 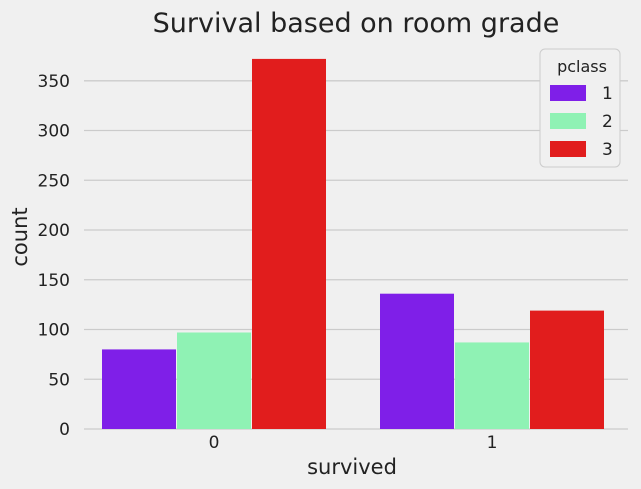 I want to click on legend-label: 3, so click(x=607, y=150).